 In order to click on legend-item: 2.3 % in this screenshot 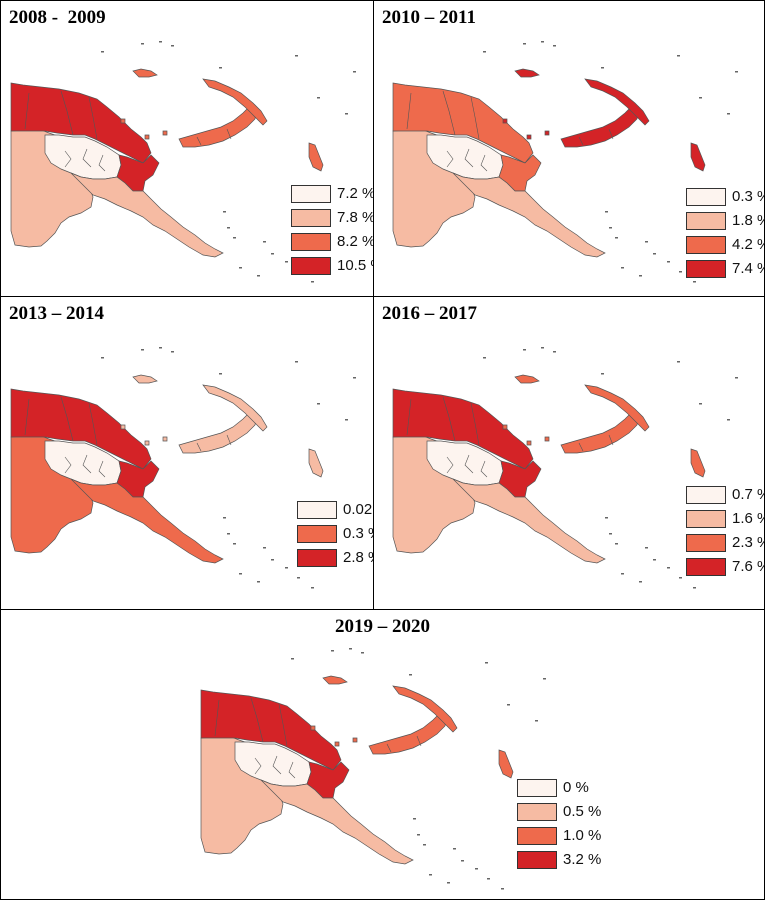, I will do `click(725, 542)`.